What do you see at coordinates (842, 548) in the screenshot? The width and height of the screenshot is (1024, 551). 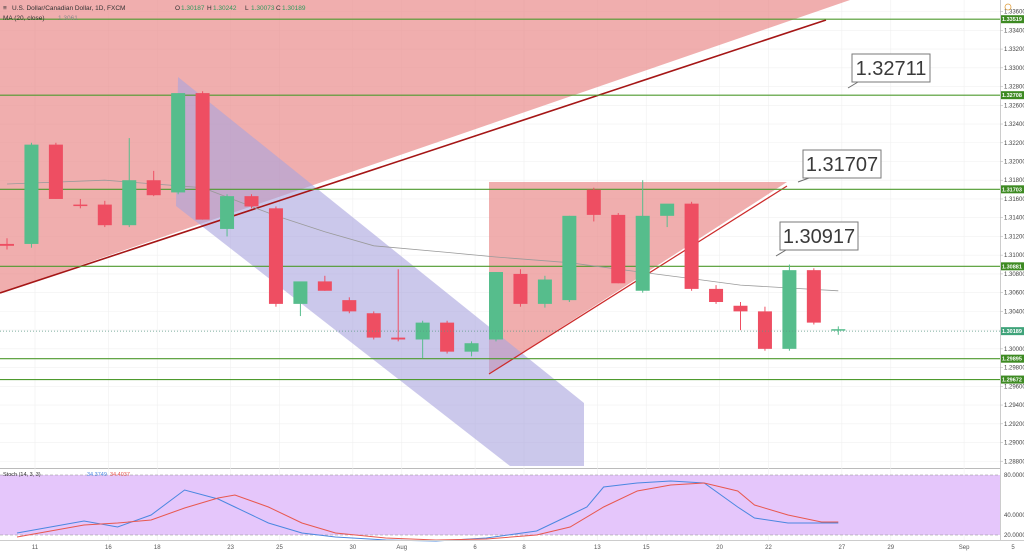 I see `time-tick-label: 27` at bounding box center [842, 548].